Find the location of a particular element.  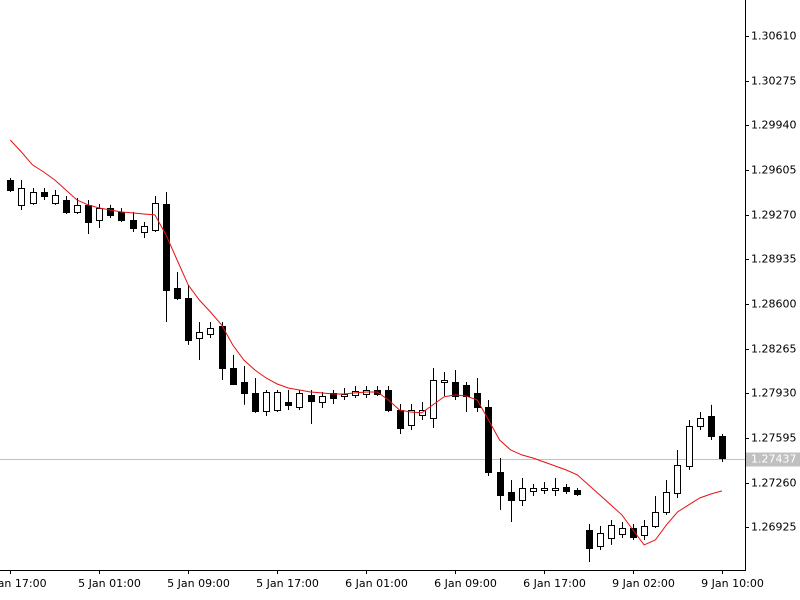

x-tick-label: Jan 17:00 is located at coordinates (23, 583).